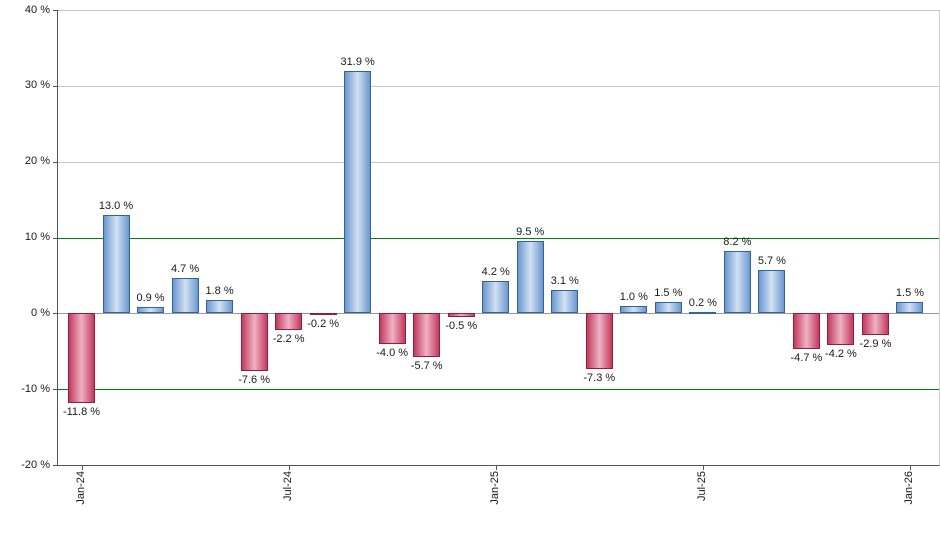  What do you see at coordinates (185, 268) in the screenshot?
I see `bar-value-label: 4.7 %` at bounding box center [185, 268].